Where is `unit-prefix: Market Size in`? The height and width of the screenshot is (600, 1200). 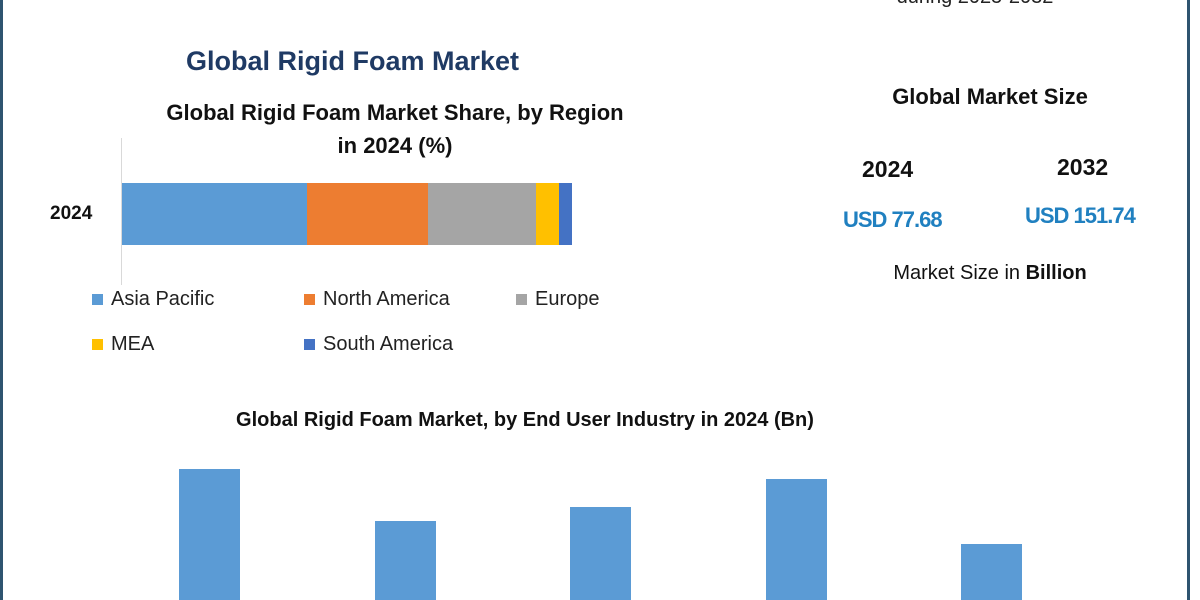 unit-prefix: Market Size in is located at coordinates (959, 273).